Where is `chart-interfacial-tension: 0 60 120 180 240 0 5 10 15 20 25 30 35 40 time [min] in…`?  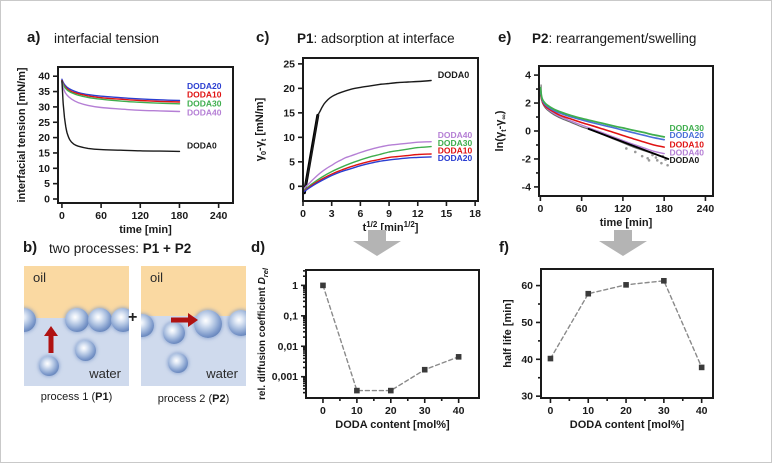 chart-interfacial-tension: 0 60 120 180 240 0 5 10 15 20 25 30 35 40 time [min] in… is located at coordinates (127, 145).